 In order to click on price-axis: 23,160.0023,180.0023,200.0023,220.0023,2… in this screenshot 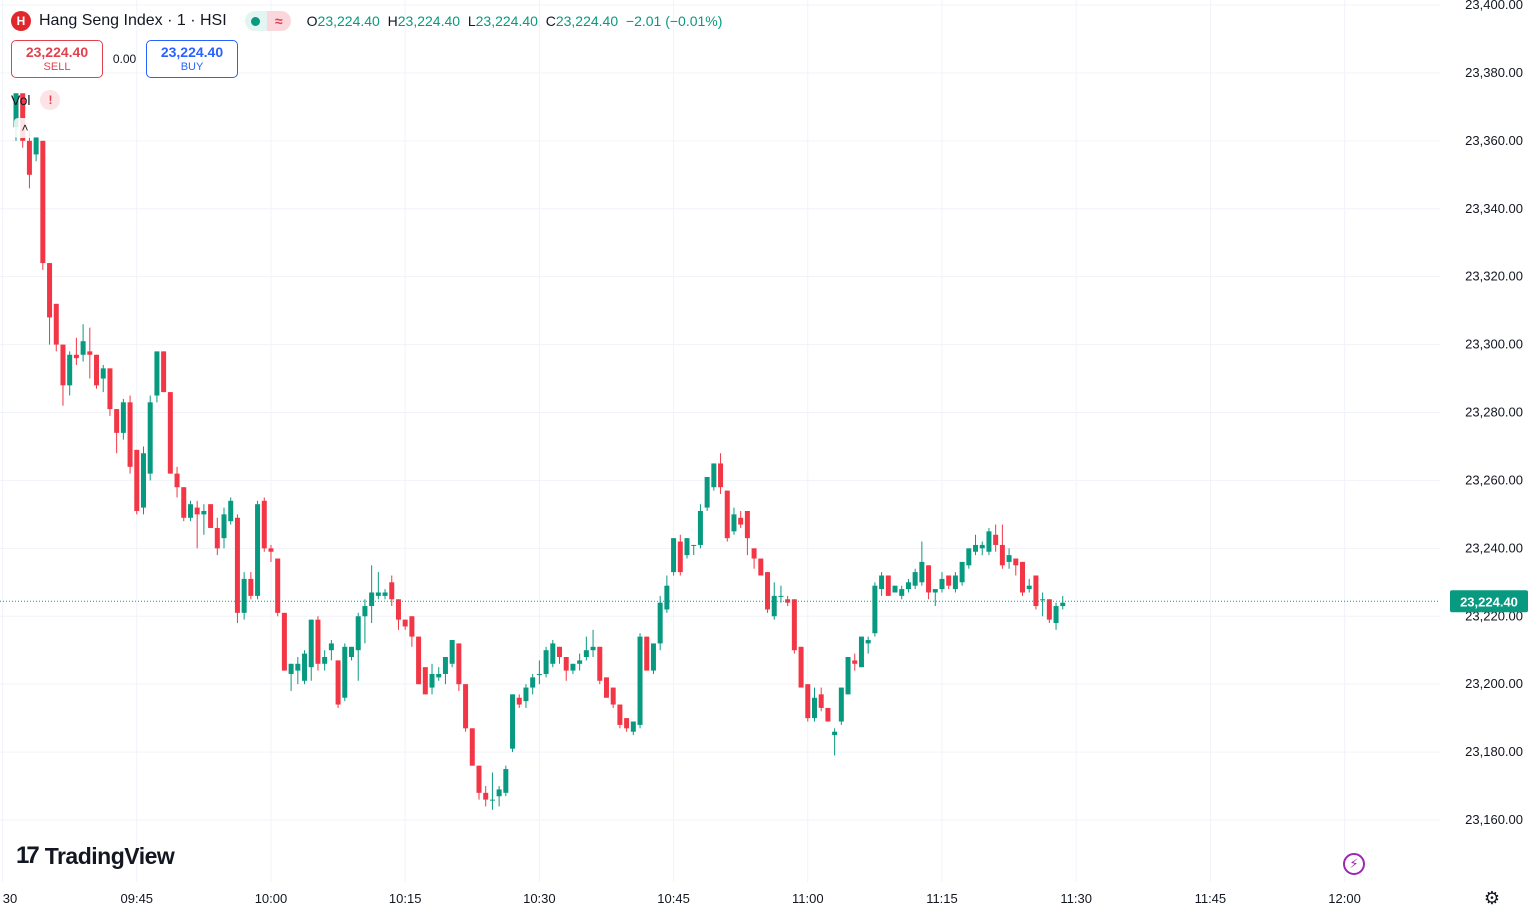, I will do `click(1489, 413)`.